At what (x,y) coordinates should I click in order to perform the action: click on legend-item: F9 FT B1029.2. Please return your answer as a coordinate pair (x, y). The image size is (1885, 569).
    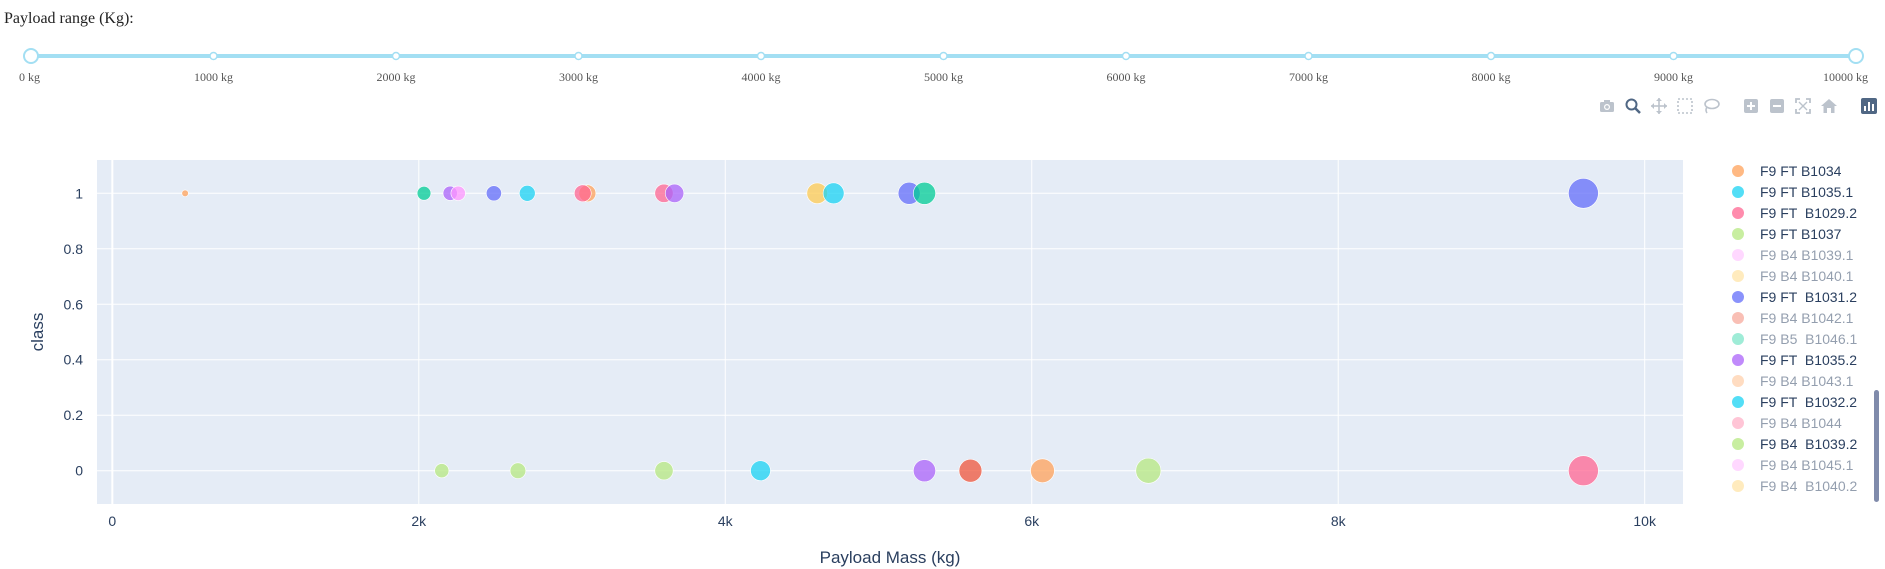
    Looking at the image, I should click on (1794, 213).